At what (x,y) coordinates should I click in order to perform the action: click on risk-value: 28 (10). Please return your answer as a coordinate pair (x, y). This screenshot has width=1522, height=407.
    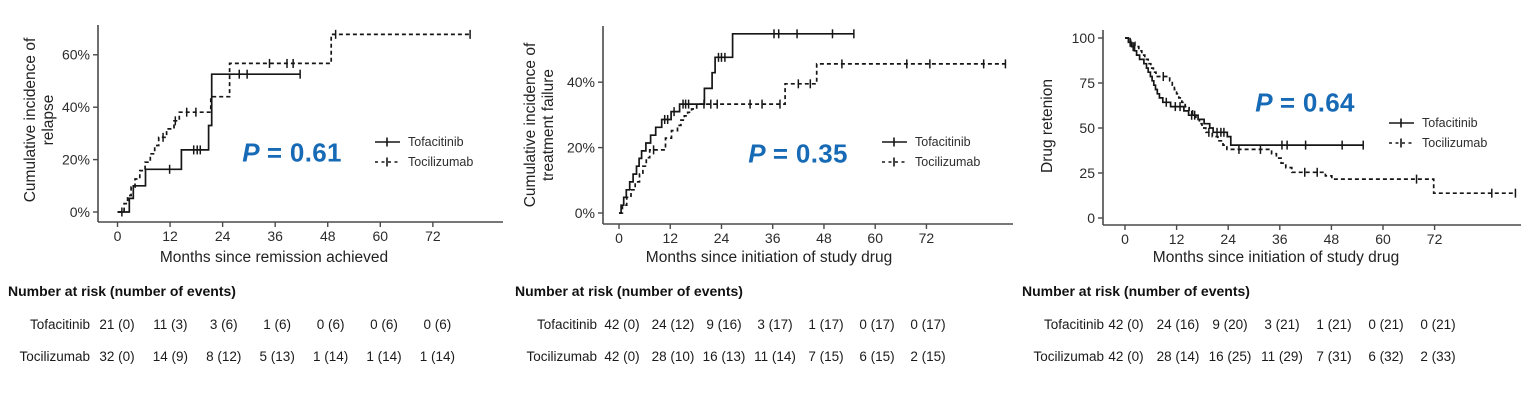
    Looking at the image, I should click on (673, 356).